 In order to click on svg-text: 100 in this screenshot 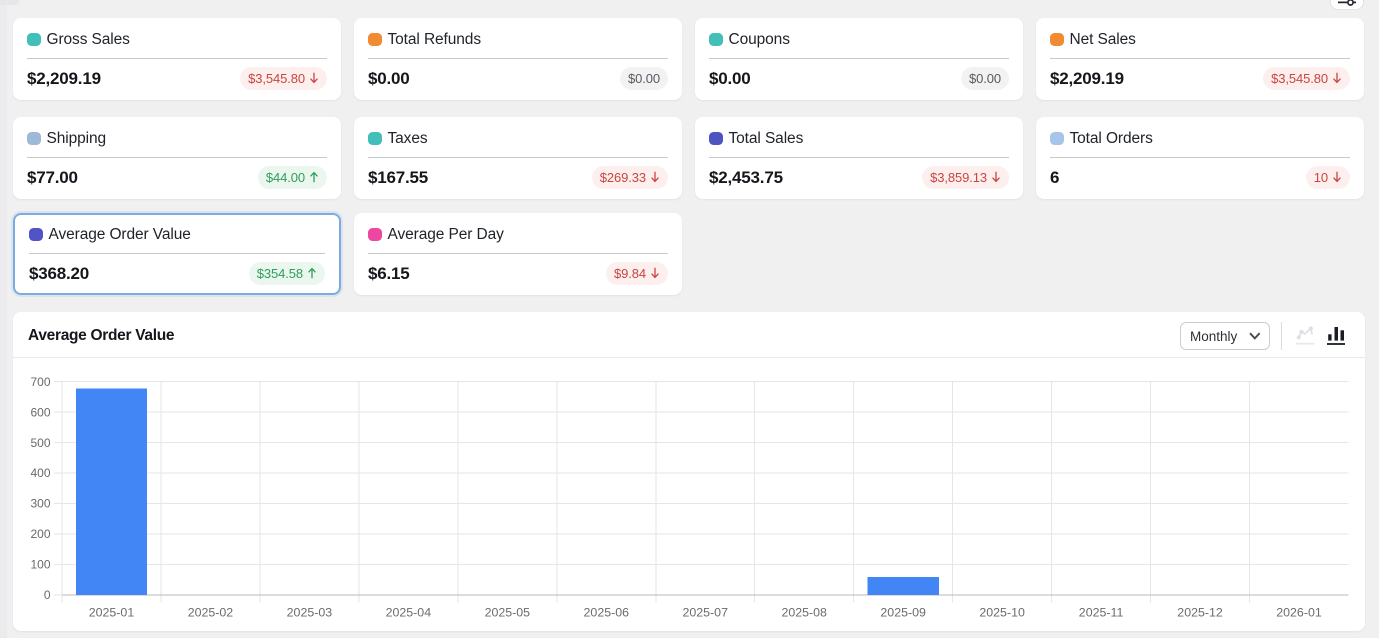, I will do `click(40, 565)`.